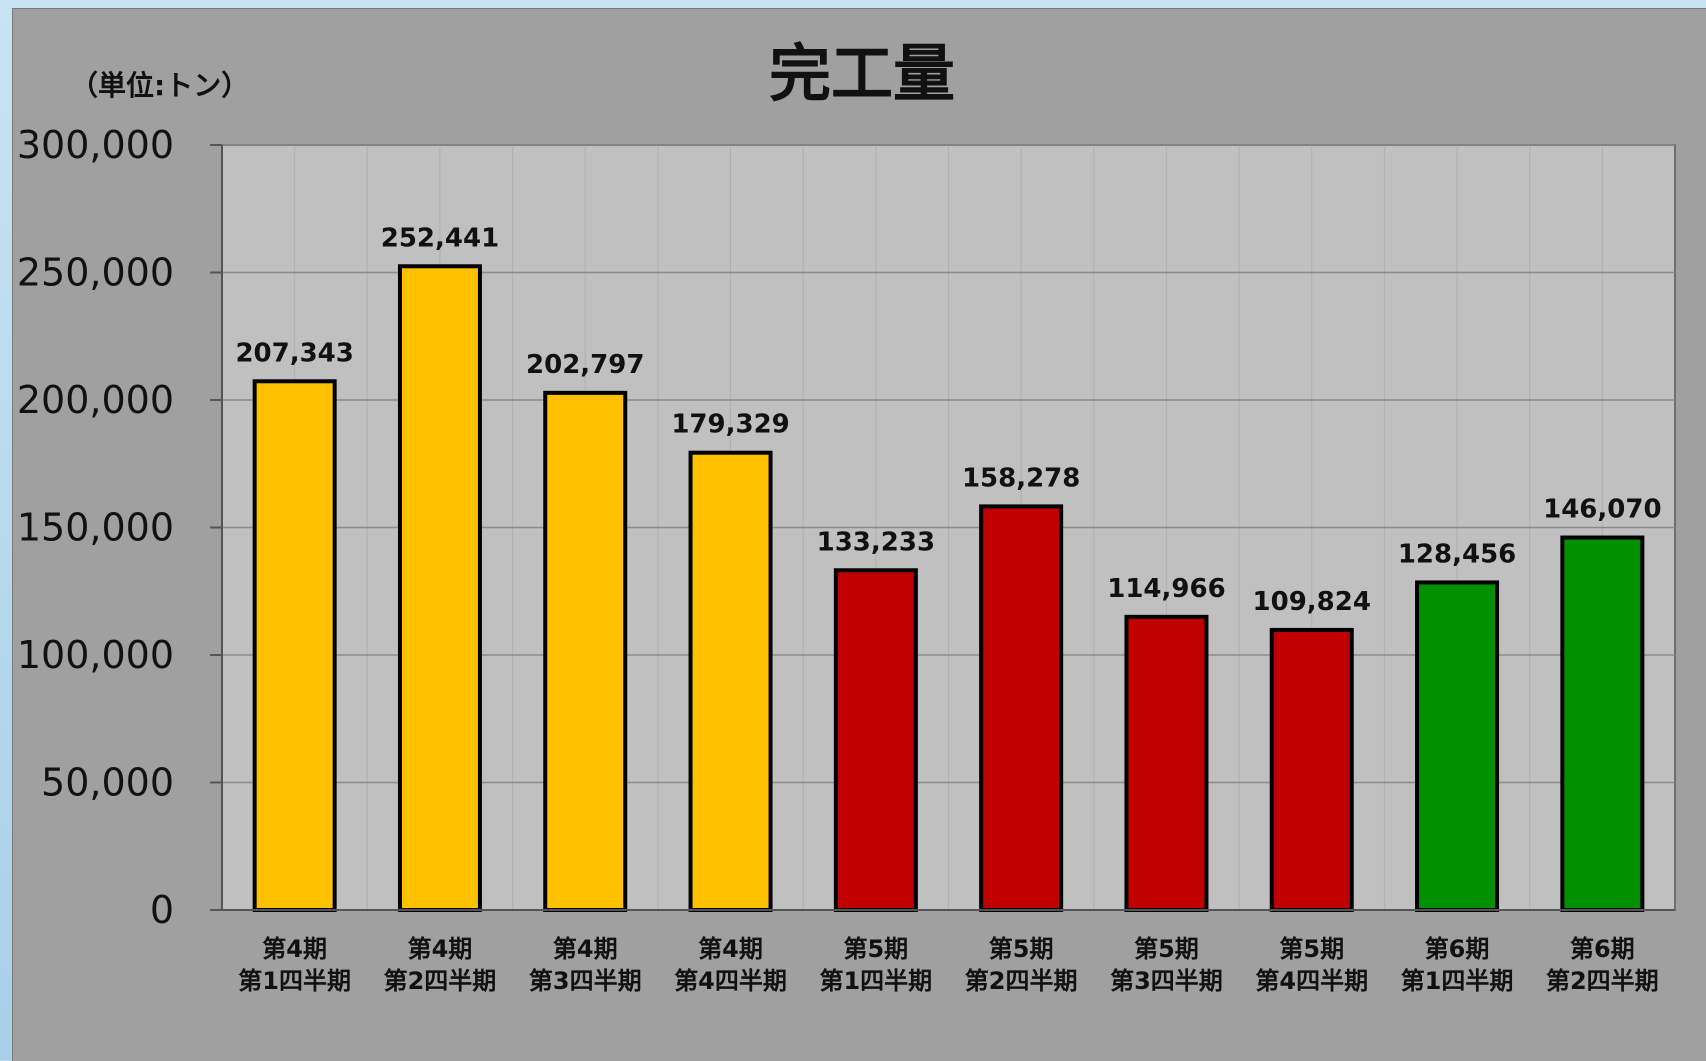 The width and height of the screenshot is (1706, 1061). What do you see at coordinates (440, 238) in the screenshot?
I see `data-label: 252,441` at bounding box center [440, 238].